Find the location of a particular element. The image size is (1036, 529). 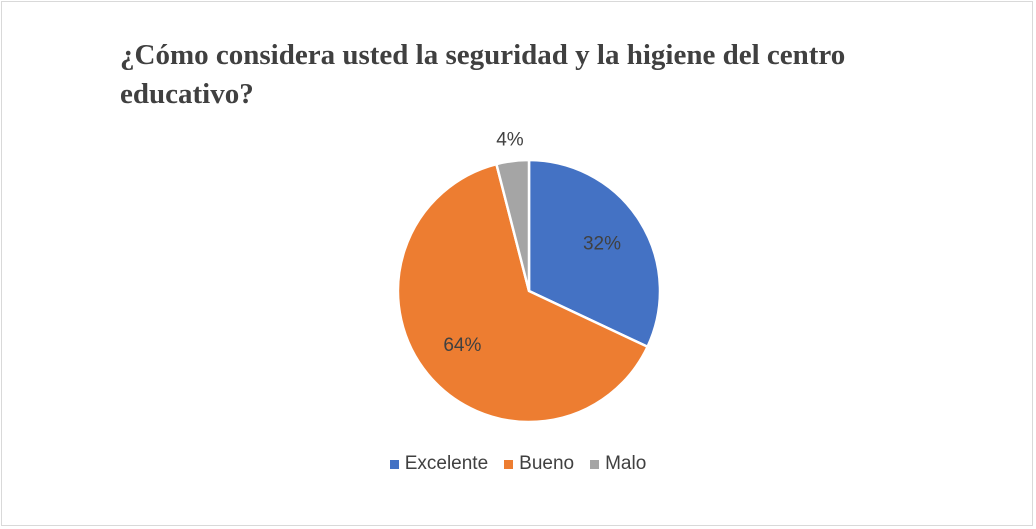

legend-item: Malo is located at coordinates (618, 464).